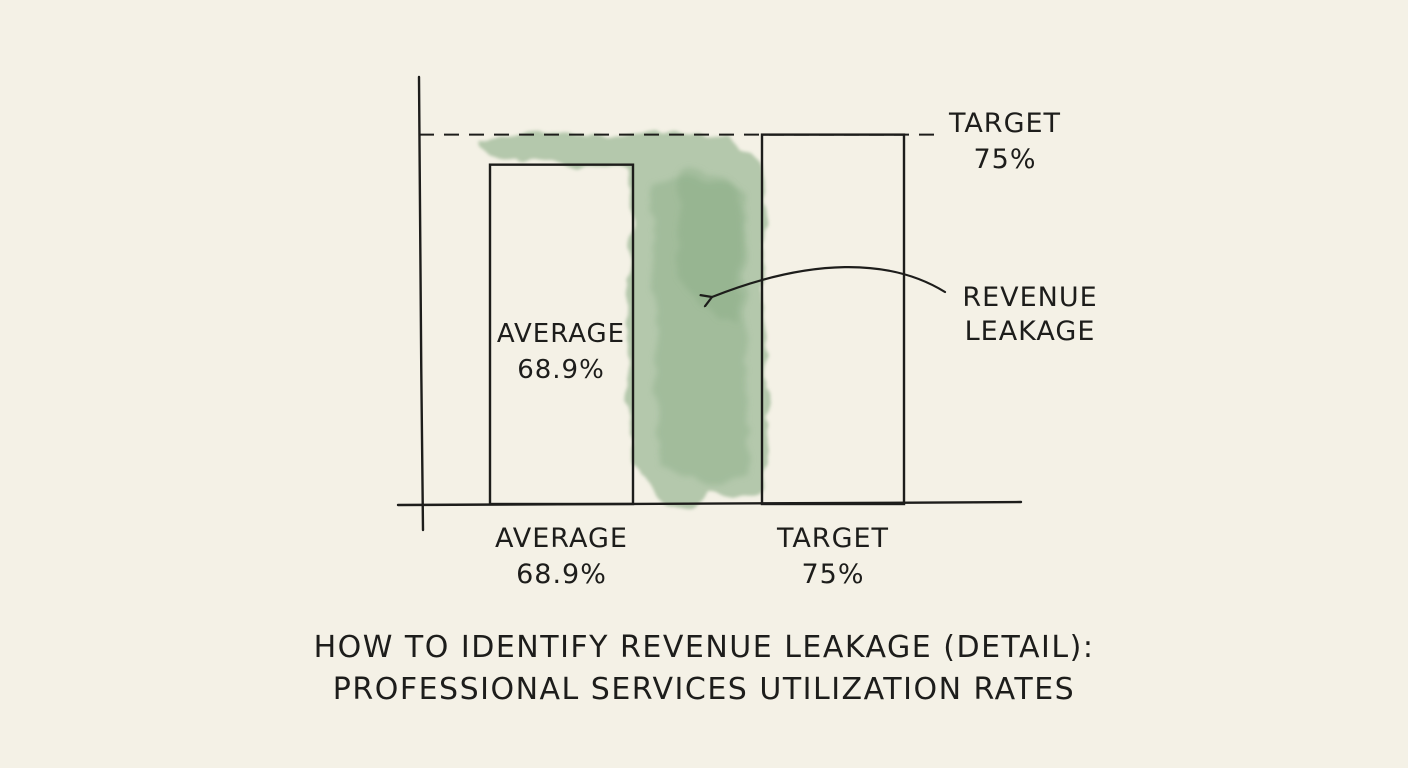 Image resolution: width=1408 pixels, height=768 pixels. What do you see at coordinates (709, 247) in the screenshot?
I see `wash-layer` at bounding box center [709, 247].